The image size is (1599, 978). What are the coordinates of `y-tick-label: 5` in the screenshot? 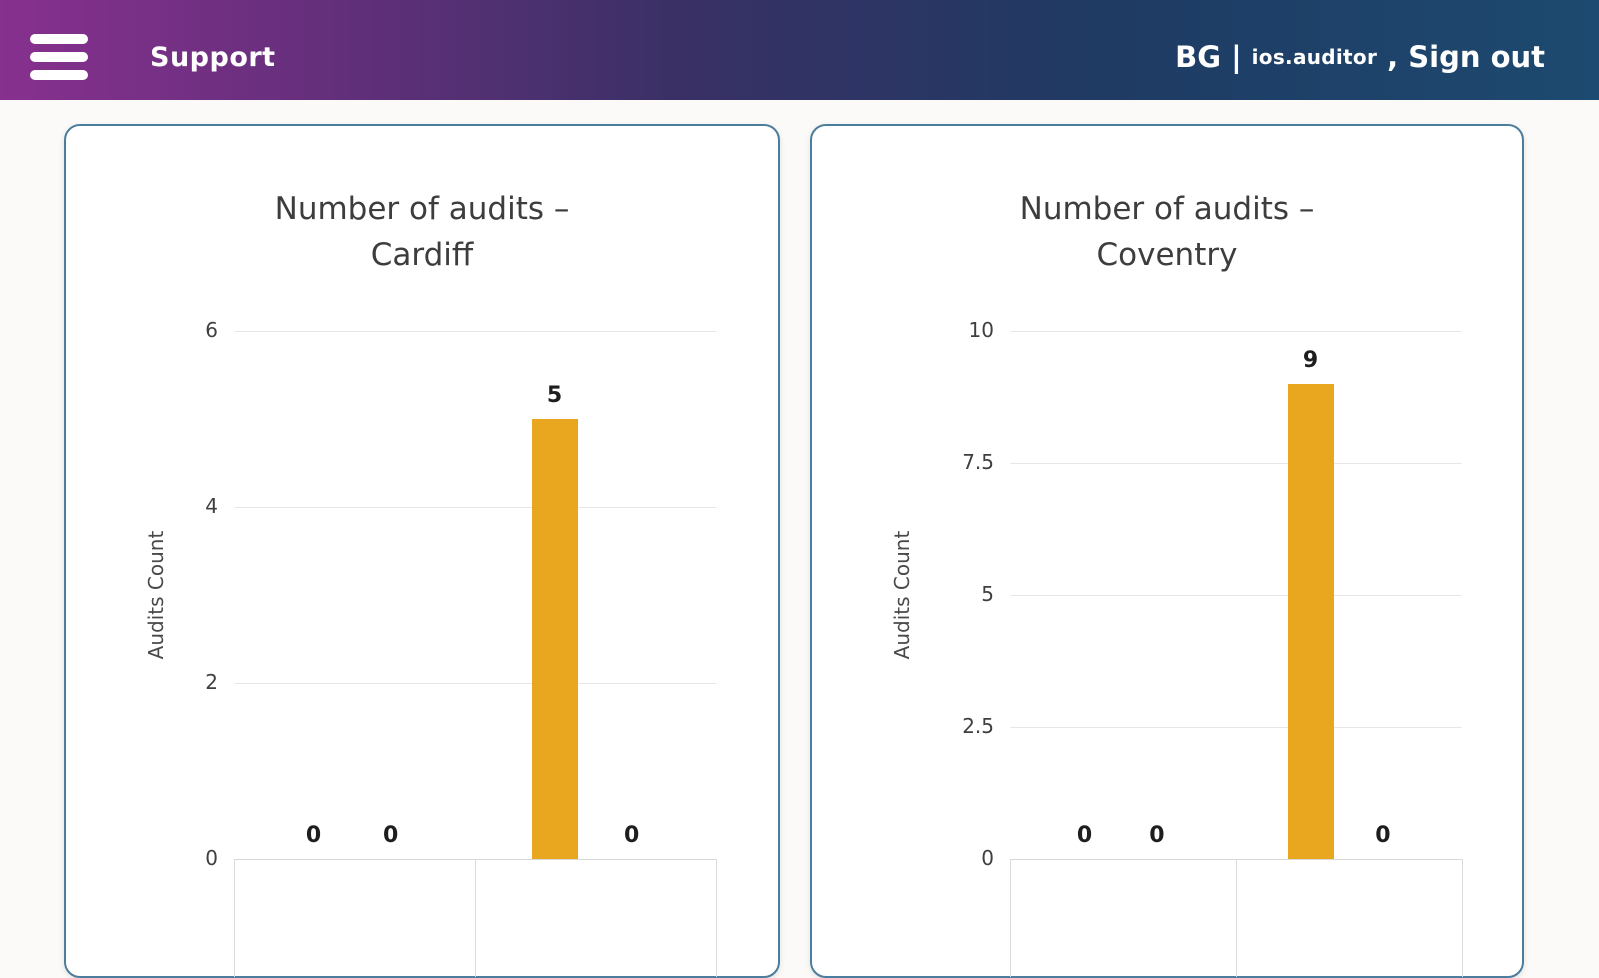 It's located at (987, 594).